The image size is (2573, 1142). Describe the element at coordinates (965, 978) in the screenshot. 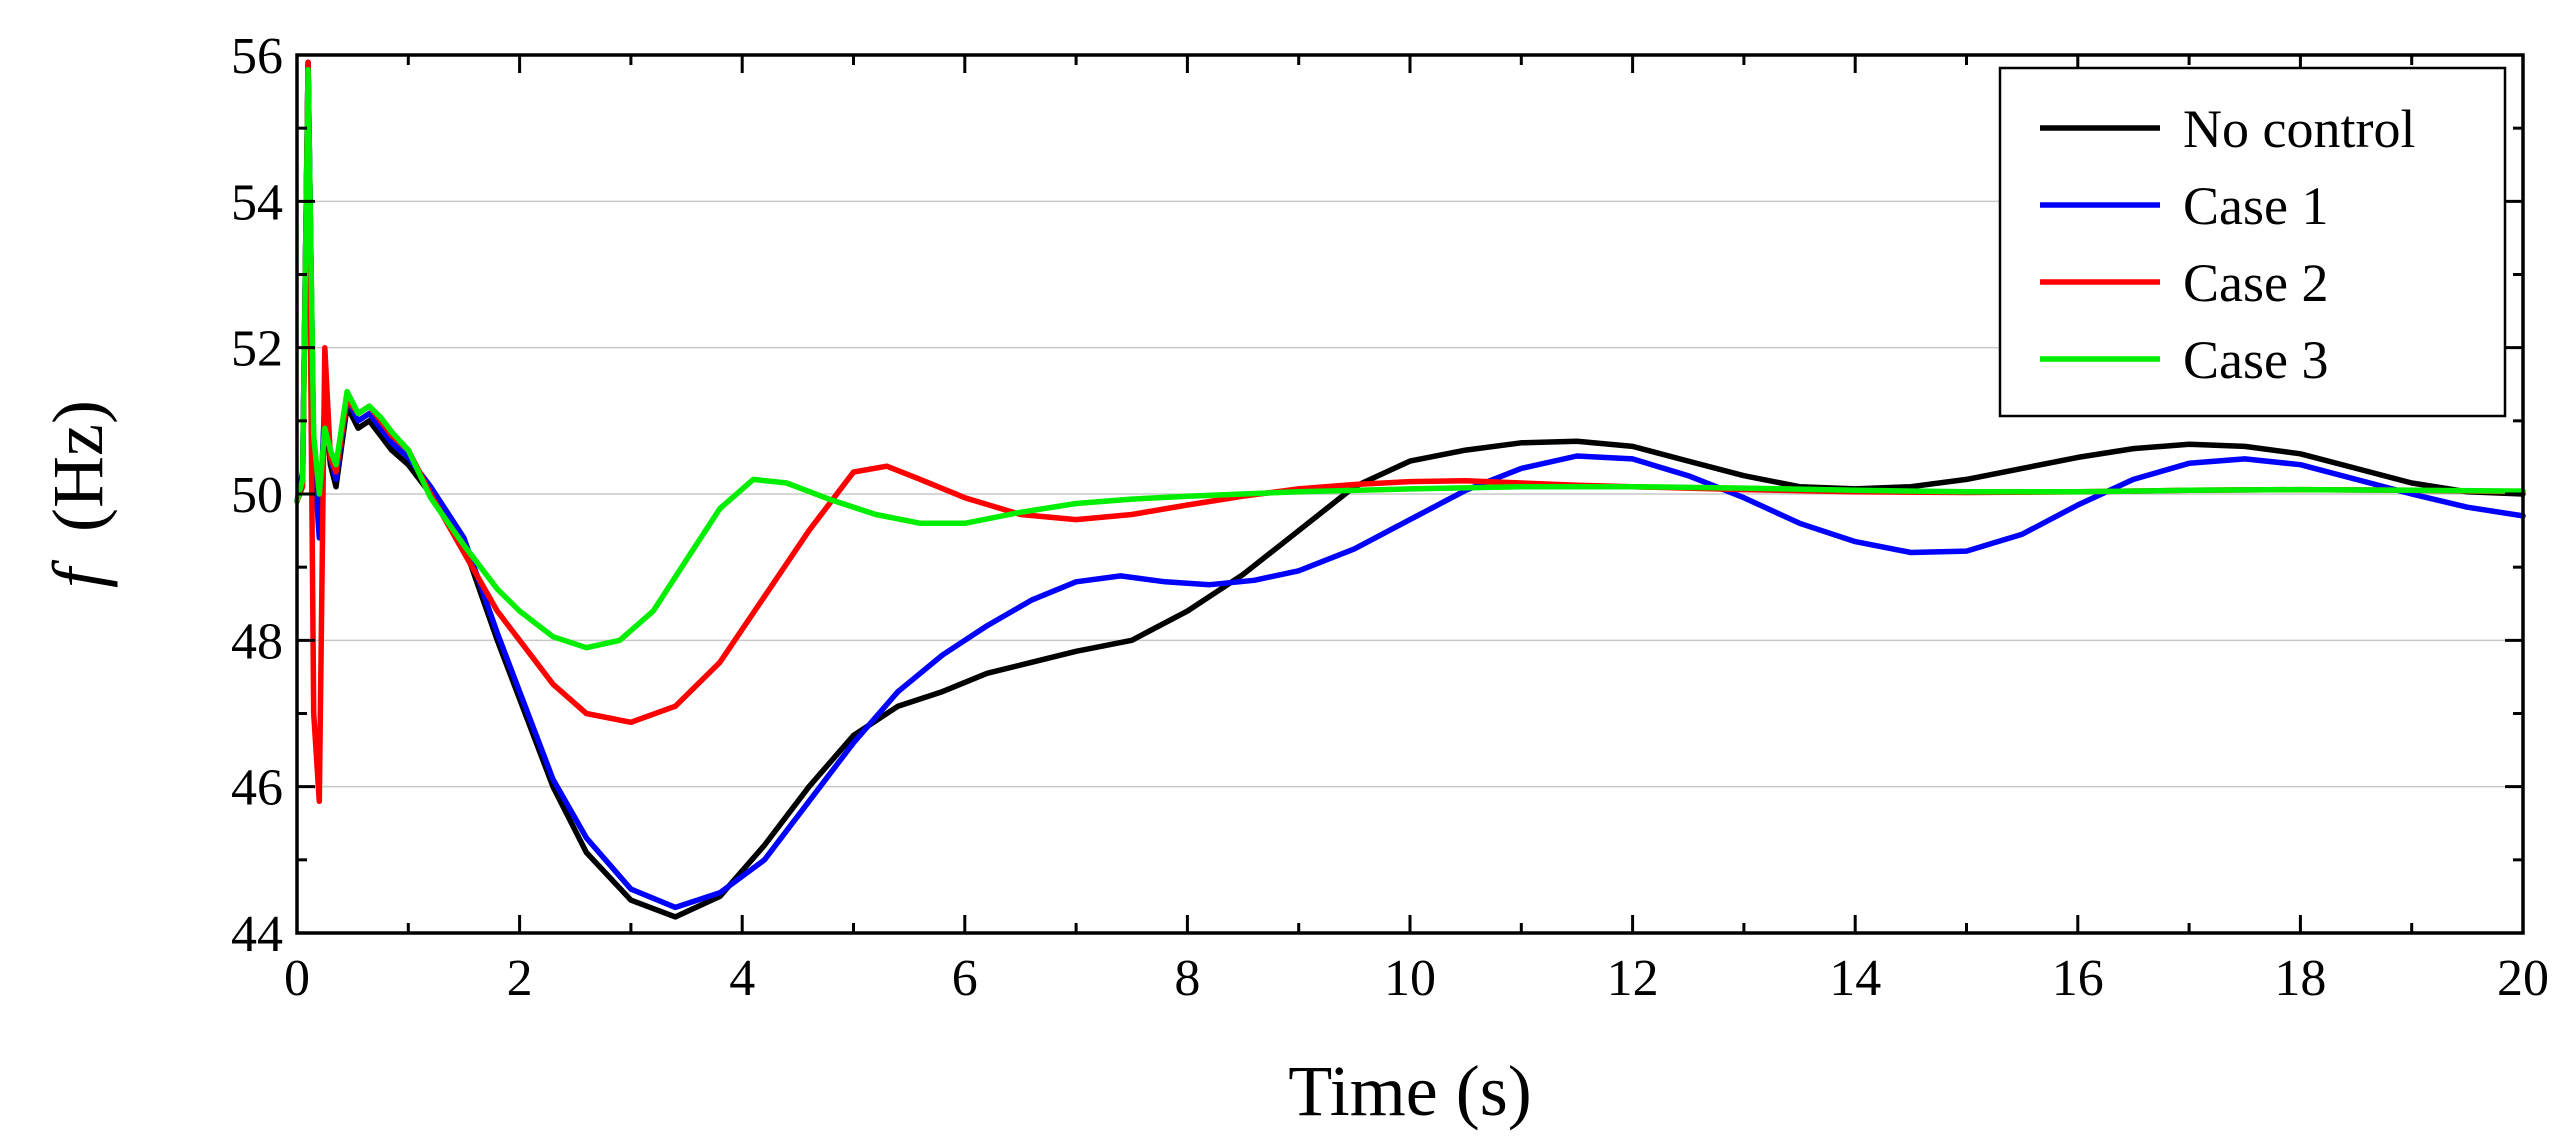

I see `x-tick-label: 6` at that location.